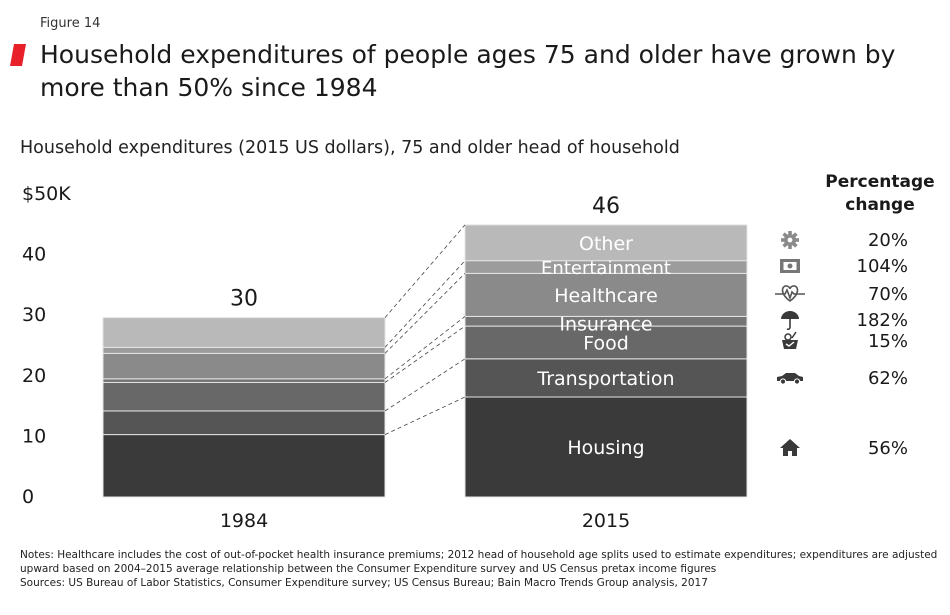 The image size is (950, 615). What do you see at coordinates (34, 436) in the screenshot?
I see `y-tick-label: 10` at bounding box center [34, 436].